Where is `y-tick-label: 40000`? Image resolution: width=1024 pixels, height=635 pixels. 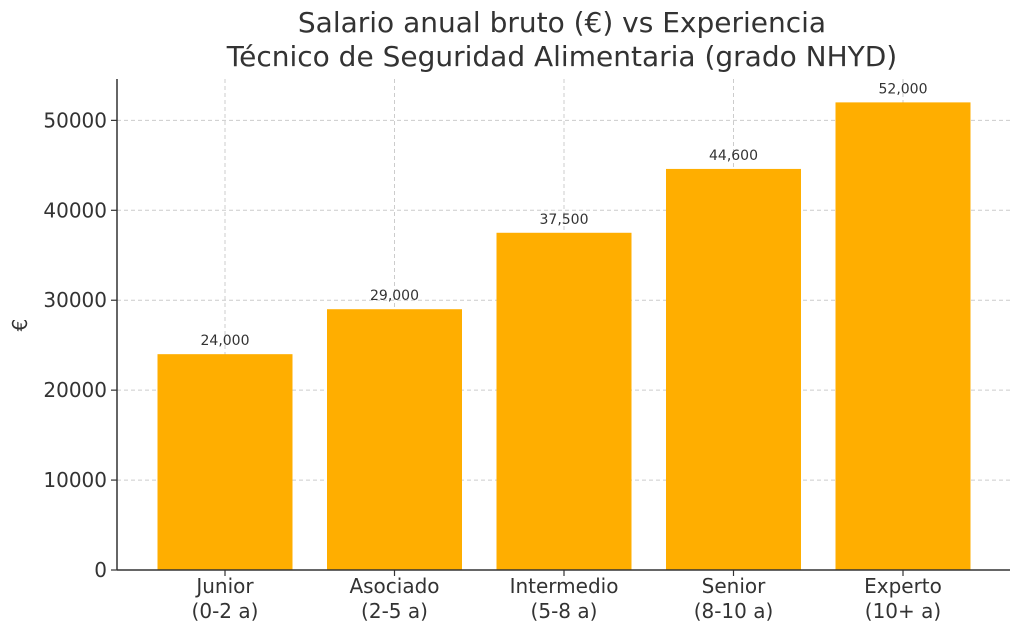 y-tick-label: 40000 is located at coordinates (75, 210).